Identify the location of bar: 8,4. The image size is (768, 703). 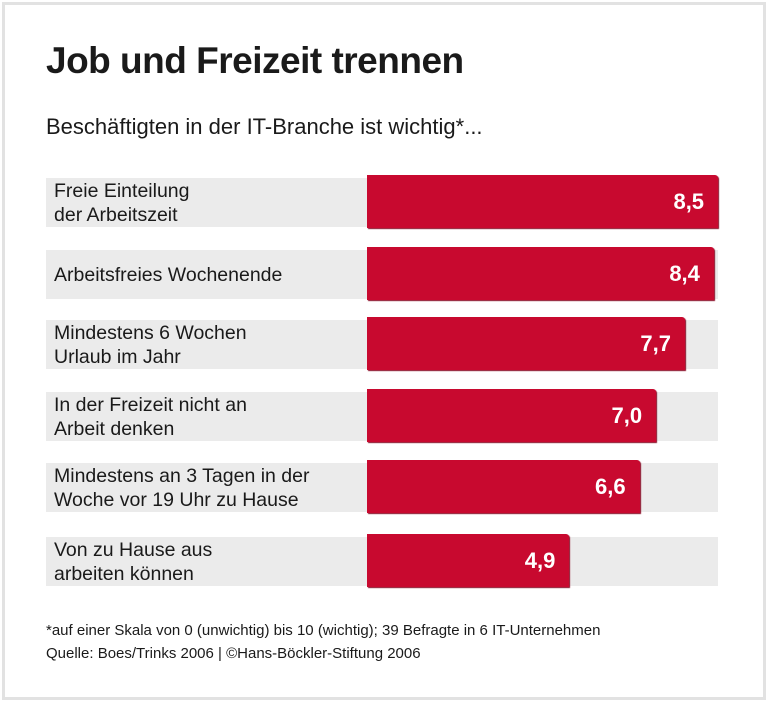
(540, 273).